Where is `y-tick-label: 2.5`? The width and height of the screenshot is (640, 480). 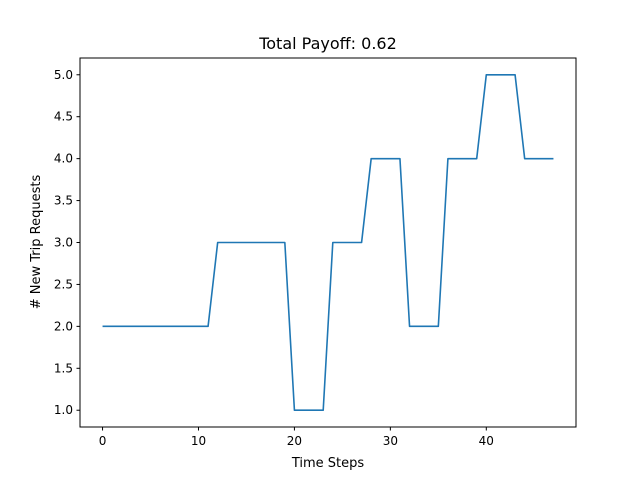 y-tick-label: 2.5 is located at coordinates (63, 284).